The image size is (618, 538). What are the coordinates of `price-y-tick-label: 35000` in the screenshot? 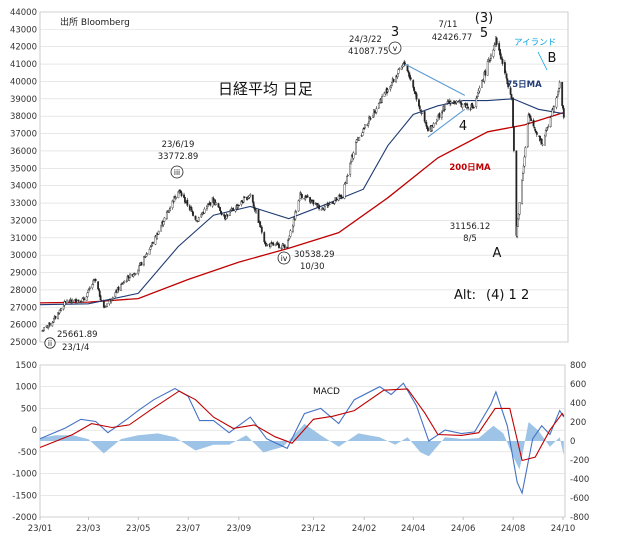 It's located at (23, 169).